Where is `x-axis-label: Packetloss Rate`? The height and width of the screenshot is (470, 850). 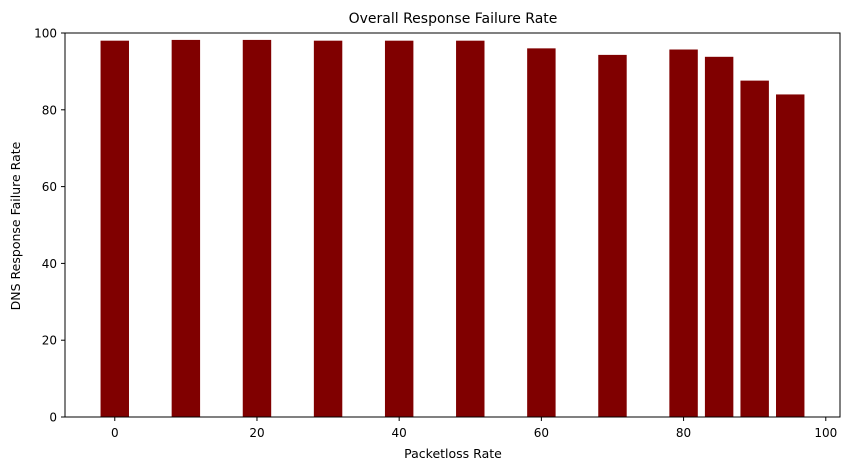 x-axis-label: Packetloss Rate is located at coordinates (453, 453).